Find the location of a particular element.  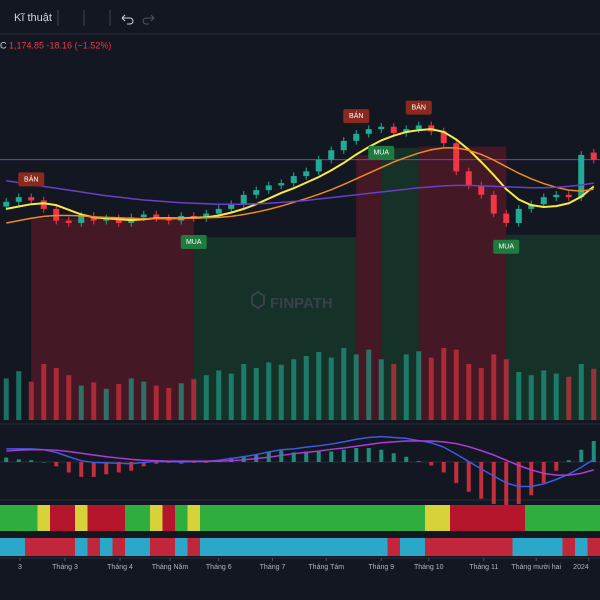

x-tick-label: Tháng 4 is located at coordinates (120, 567).